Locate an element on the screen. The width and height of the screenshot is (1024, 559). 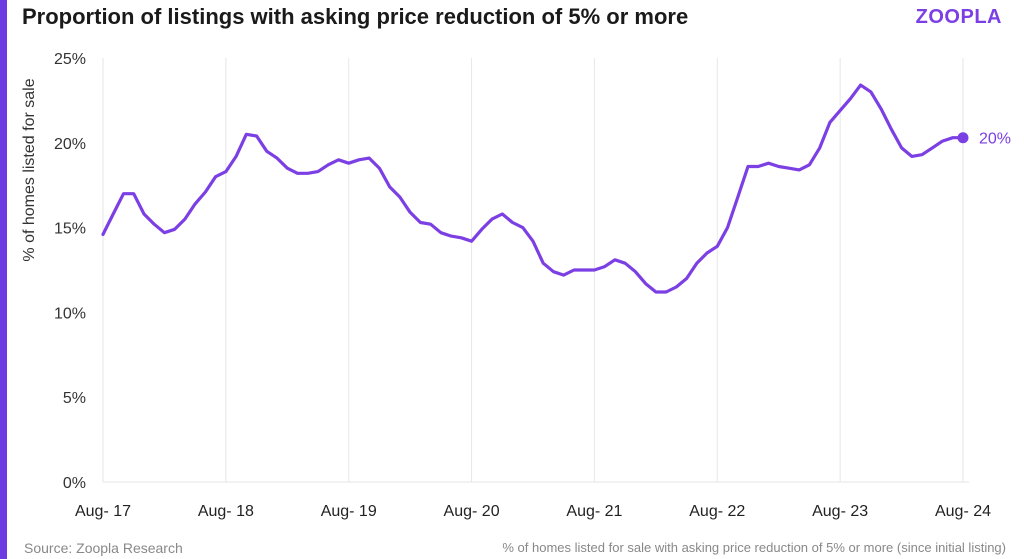
y-tick-label: 15% is located at coordinates (70, 229).